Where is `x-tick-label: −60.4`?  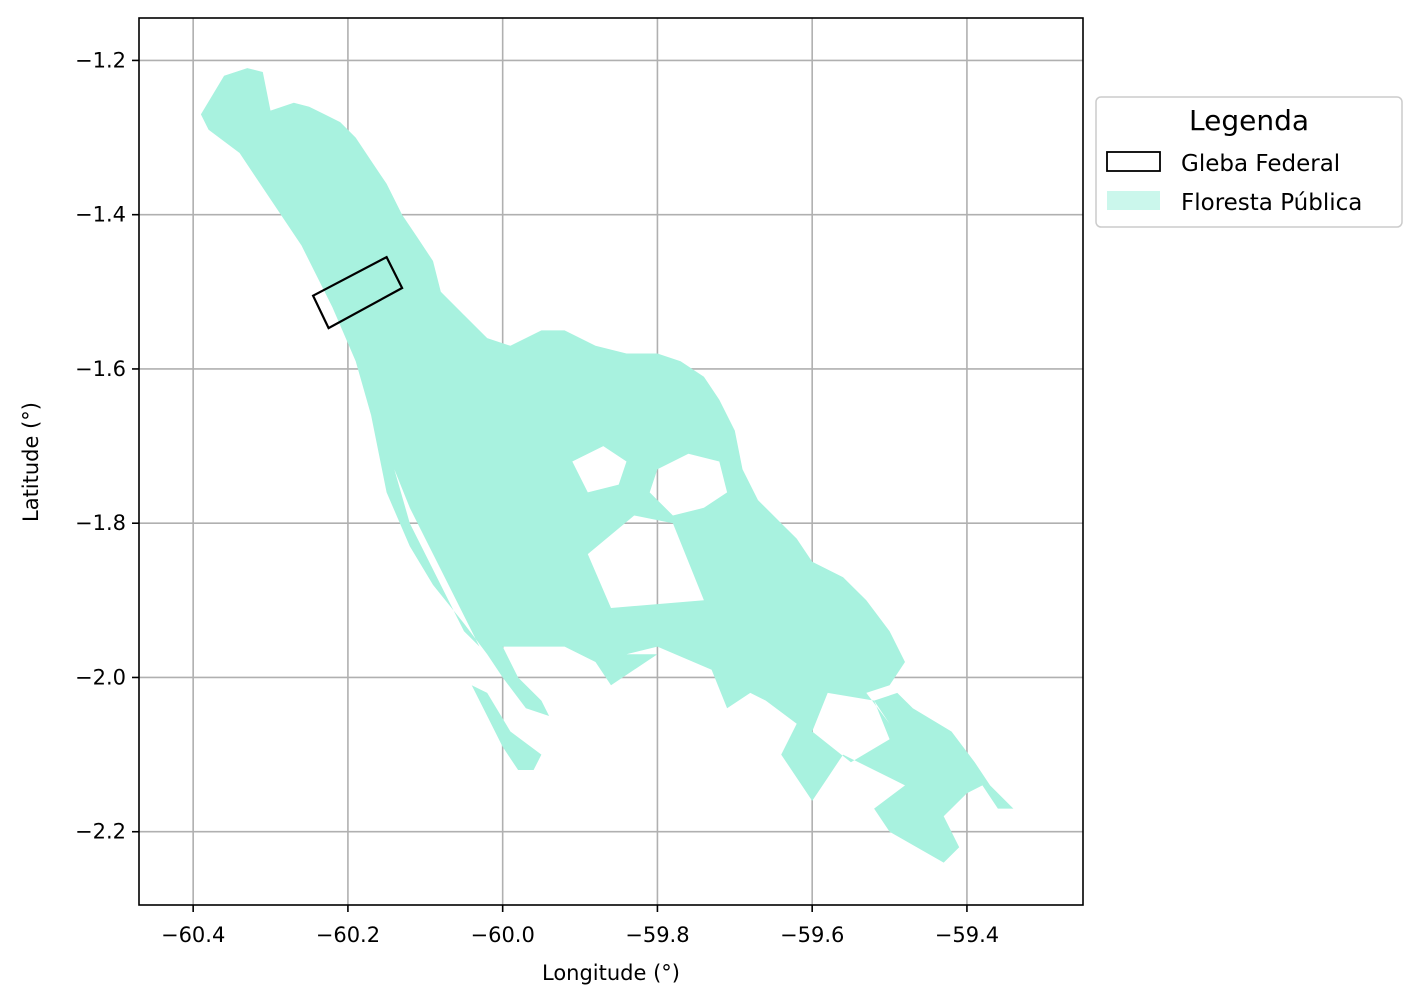 x-tick-label: −60.4 is located at coordinates (193, 935).